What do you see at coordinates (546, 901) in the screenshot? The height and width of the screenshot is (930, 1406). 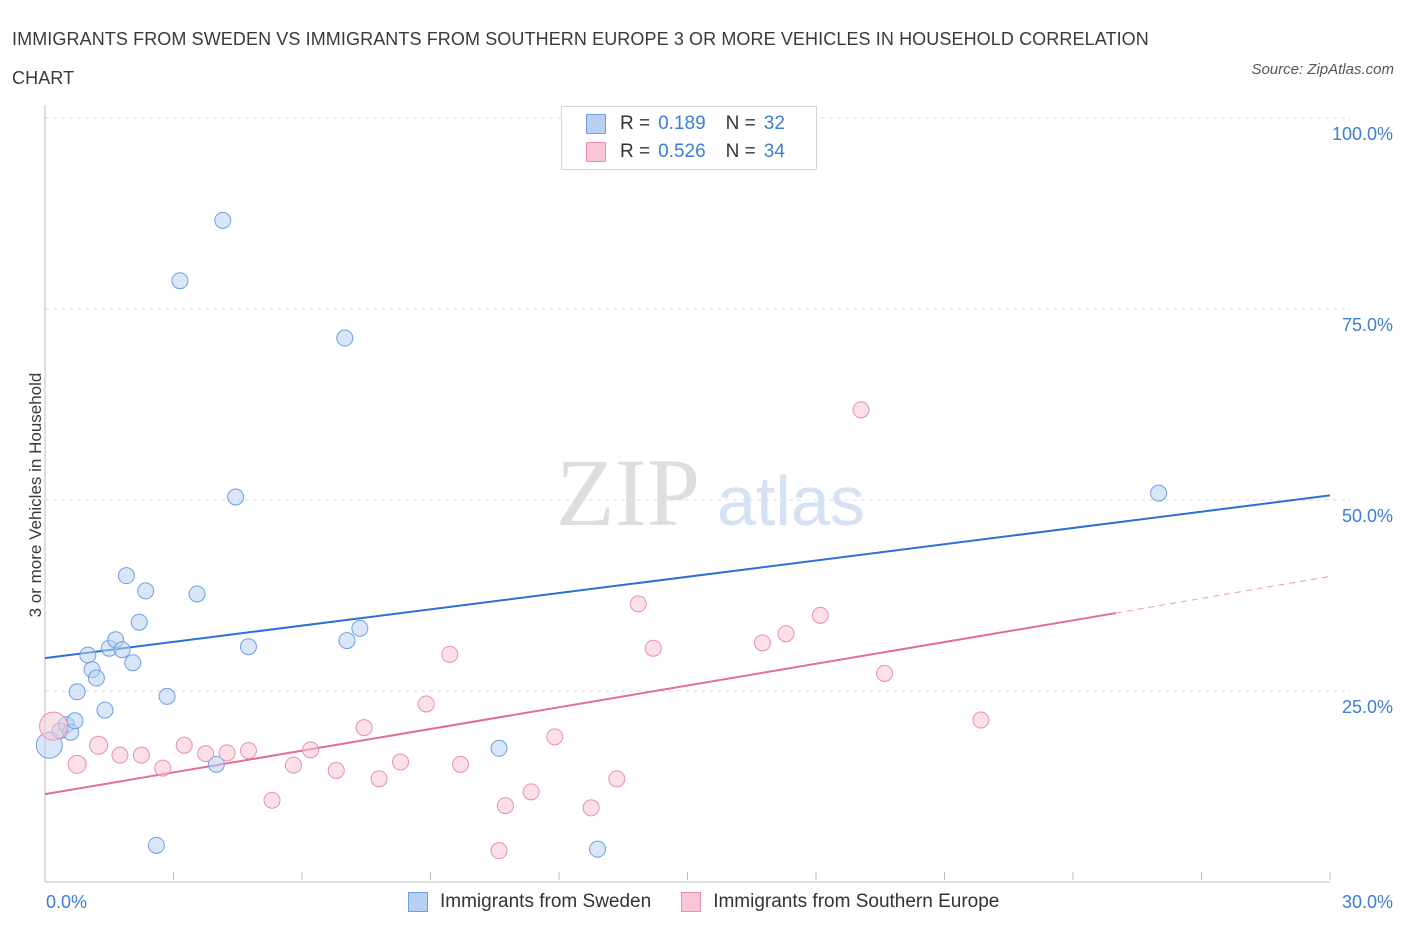 I see `legend-label-sweden: Immigrants from Sweden` at bounding box center [546, 901].